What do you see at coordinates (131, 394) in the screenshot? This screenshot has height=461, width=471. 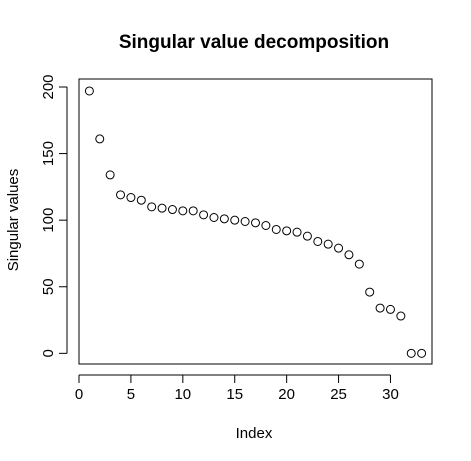 I see `x-tick-label: 5` at bounding box center [131, 394].